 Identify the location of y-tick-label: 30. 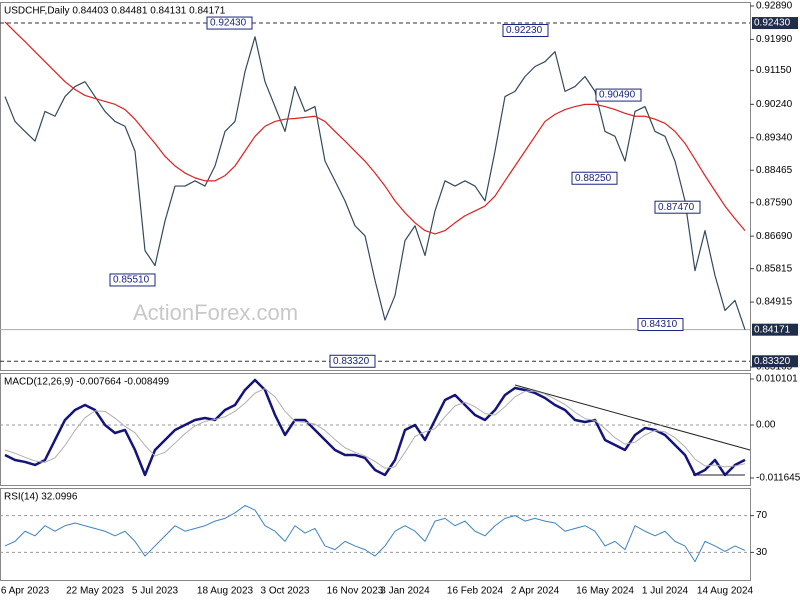
(762, 552).